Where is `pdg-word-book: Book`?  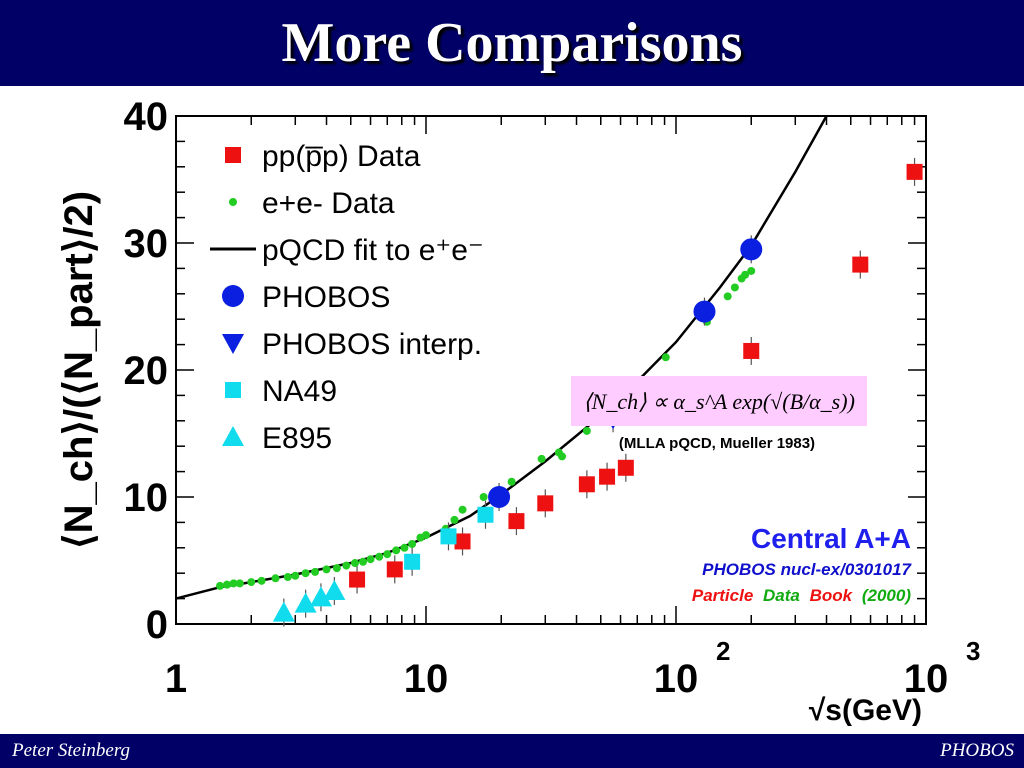 pdg-word-book: Book is located at coordinates (832, 595).